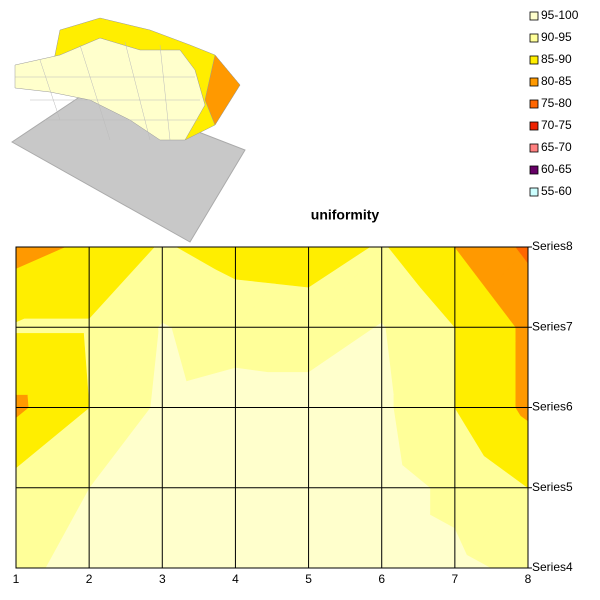  Describe the element at coordinates (556, 191) in the screenshot. I see `legend-label: 55-60` at that location.